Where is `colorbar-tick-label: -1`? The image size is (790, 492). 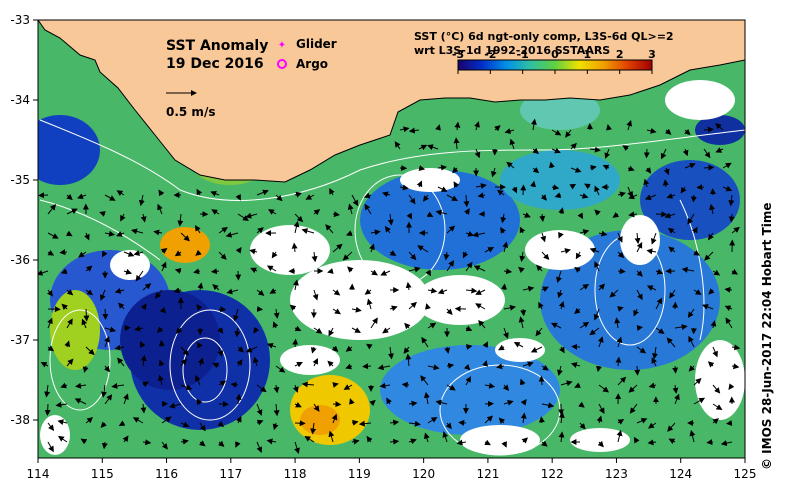 colorbar-tick-label: -1 is located at coordinates (523, 54).